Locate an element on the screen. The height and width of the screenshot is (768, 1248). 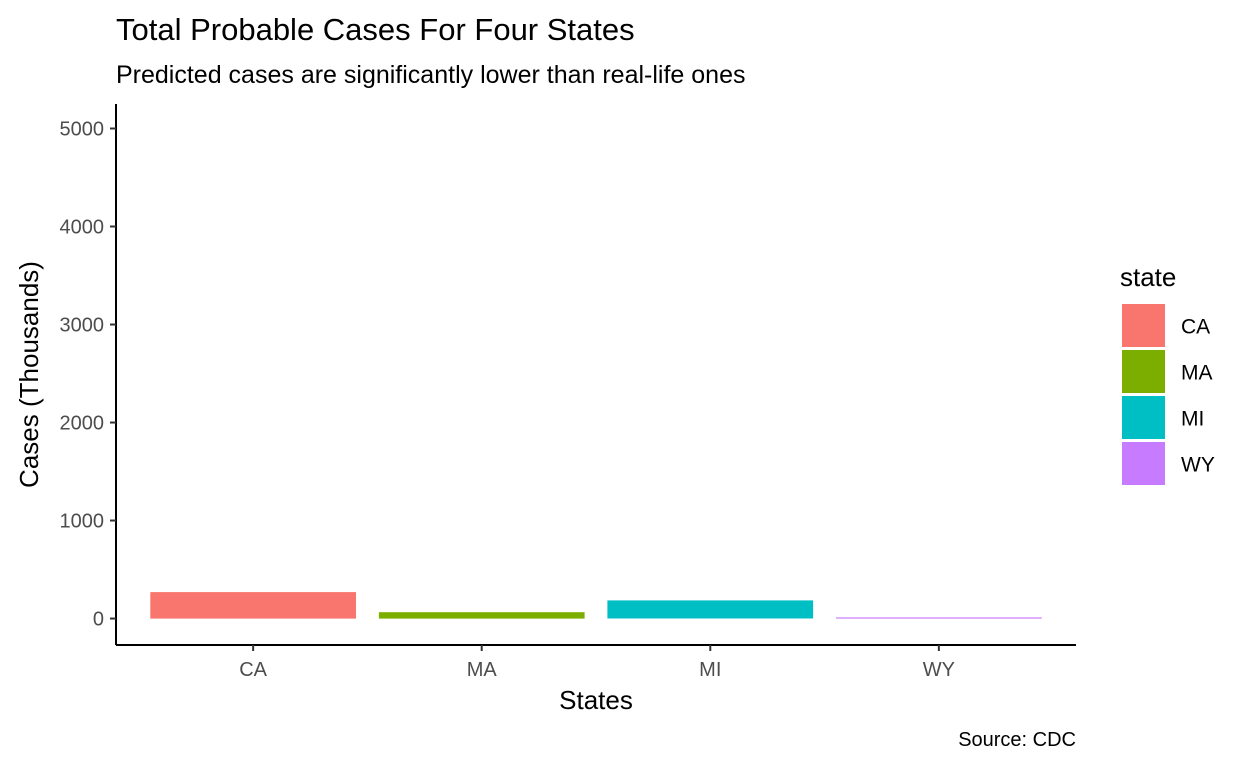
legend-key-mi is located at coordinates (1143, 417).